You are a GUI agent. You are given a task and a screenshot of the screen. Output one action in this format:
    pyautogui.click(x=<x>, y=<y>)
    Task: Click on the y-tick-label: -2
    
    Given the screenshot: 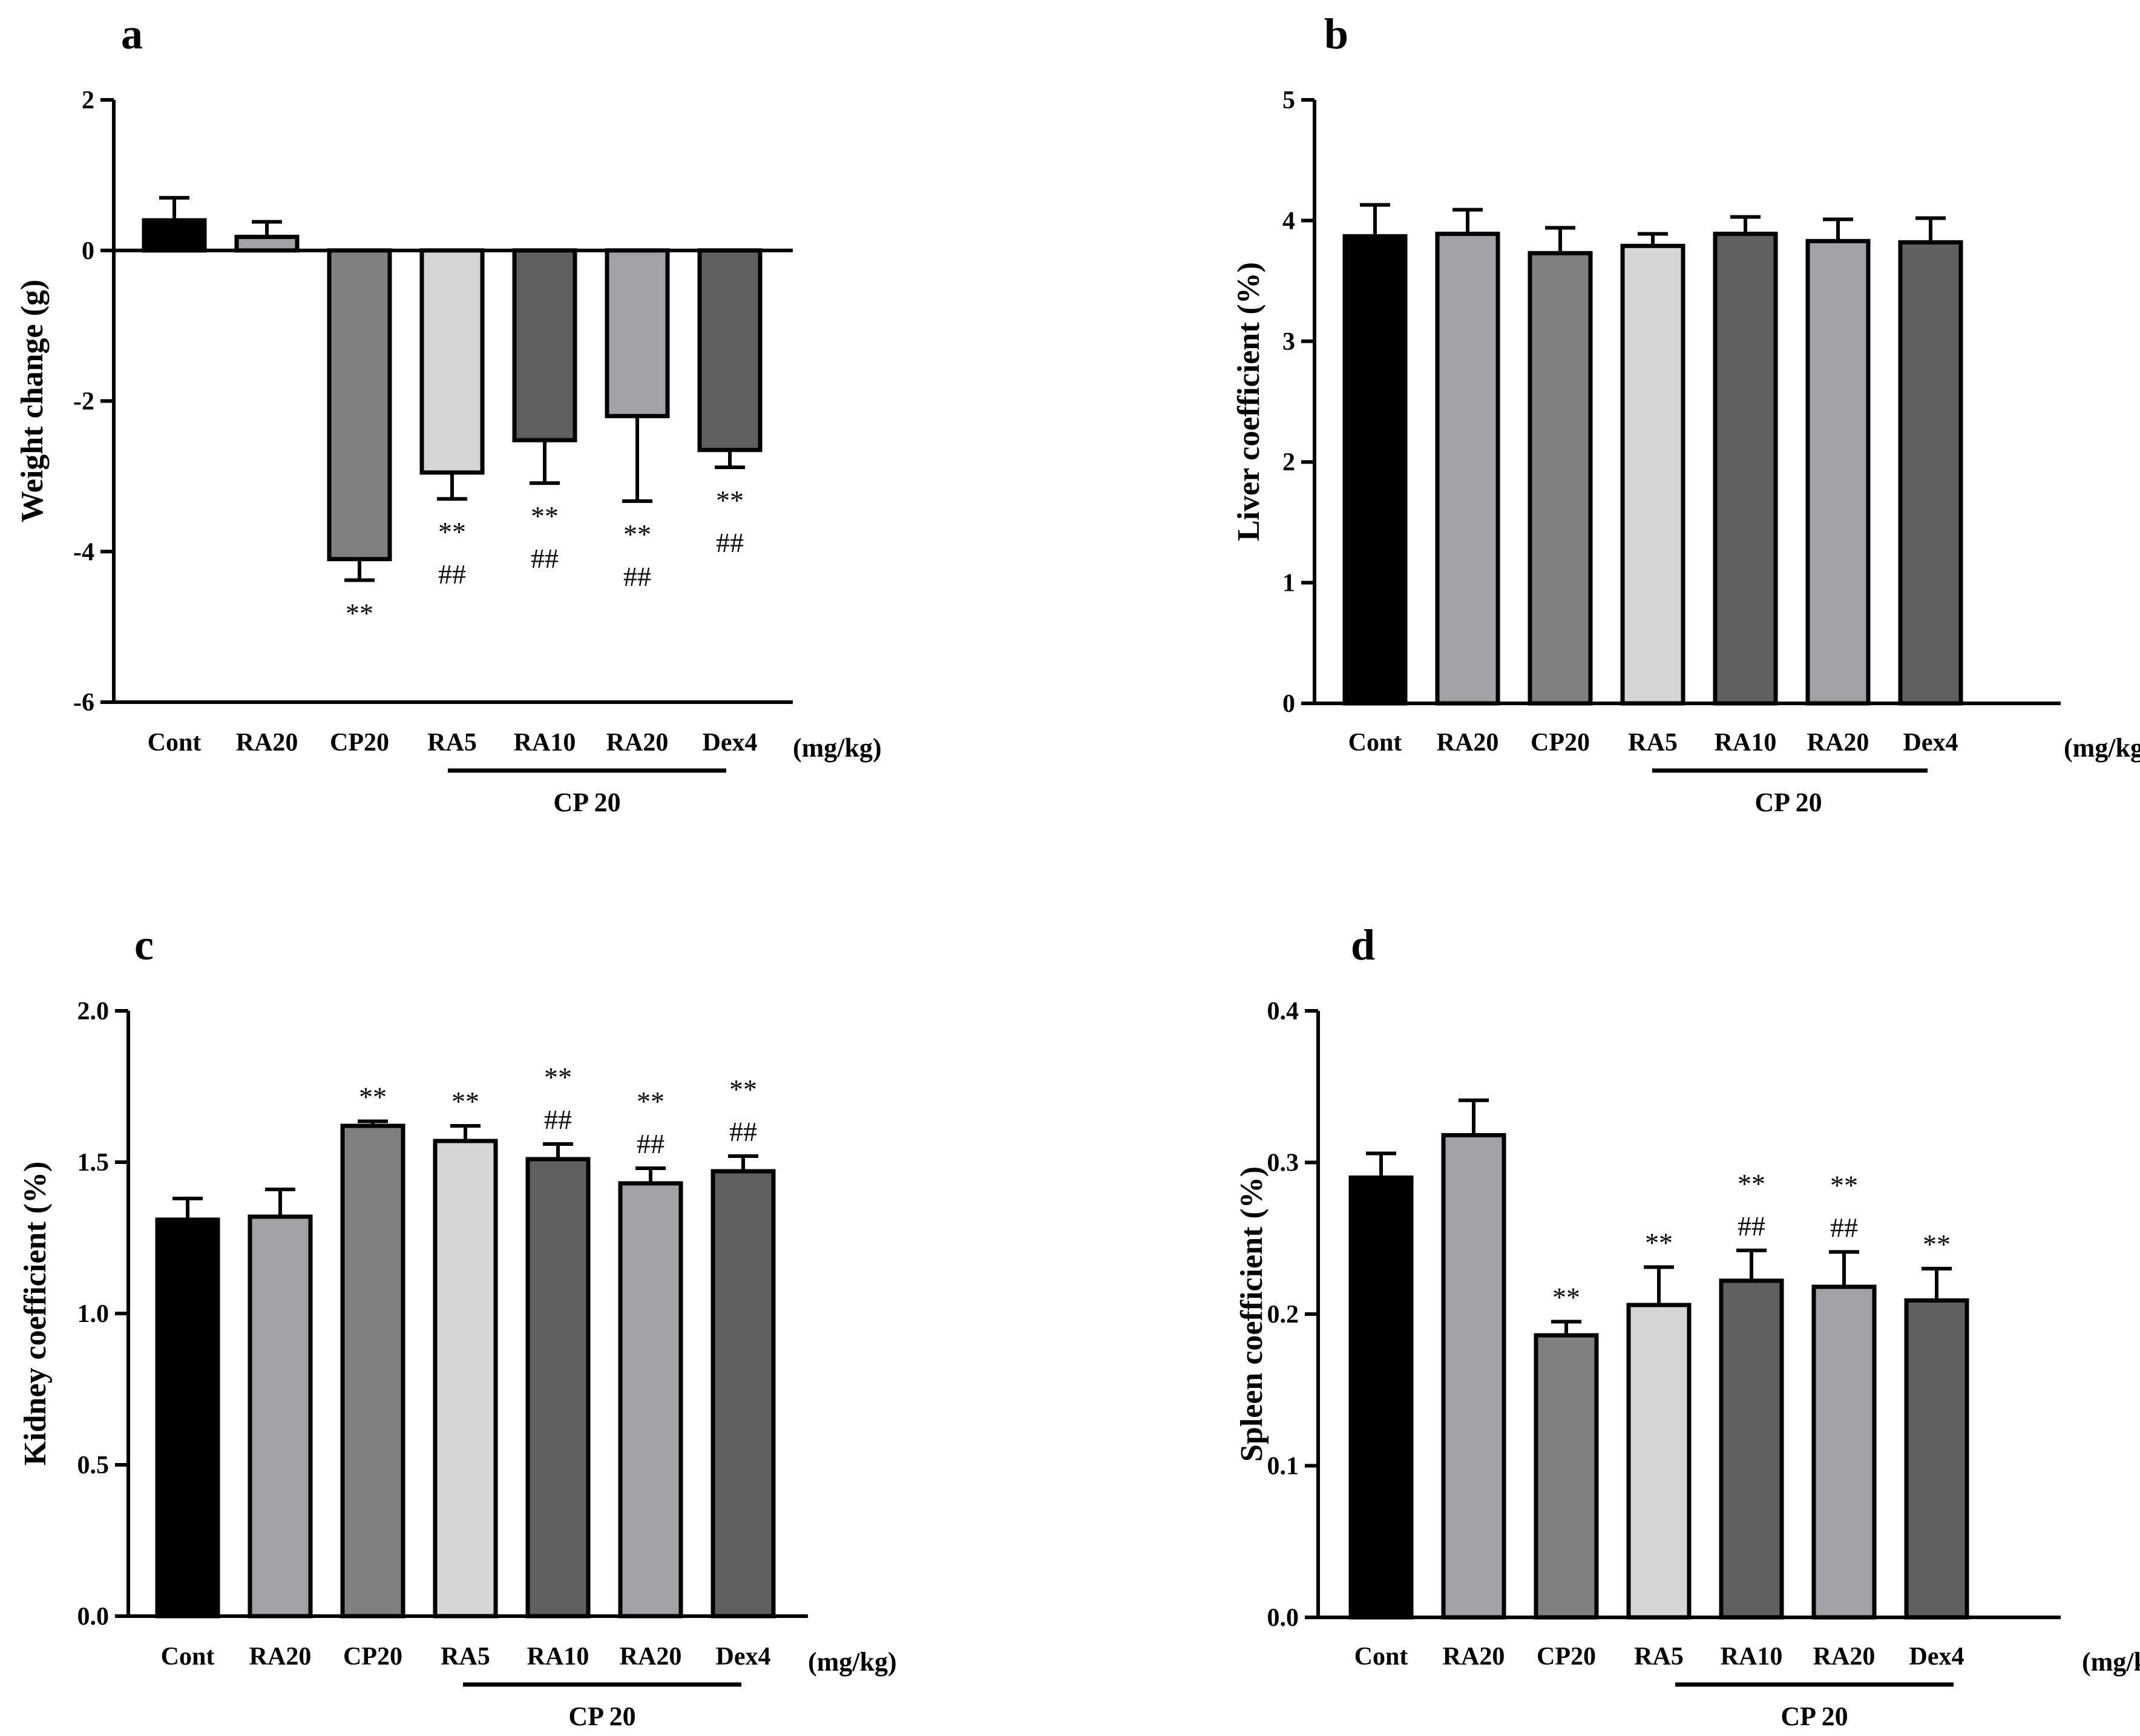 What is the action you would take?
    pyautogui.click(x=83, y=402)
    